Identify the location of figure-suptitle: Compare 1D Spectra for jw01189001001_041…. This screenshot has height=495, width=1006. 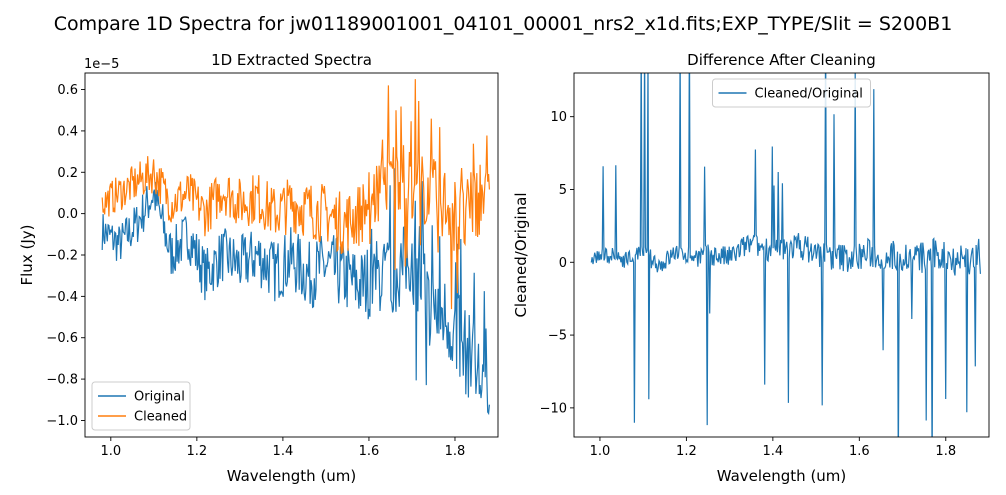
(503, 24).